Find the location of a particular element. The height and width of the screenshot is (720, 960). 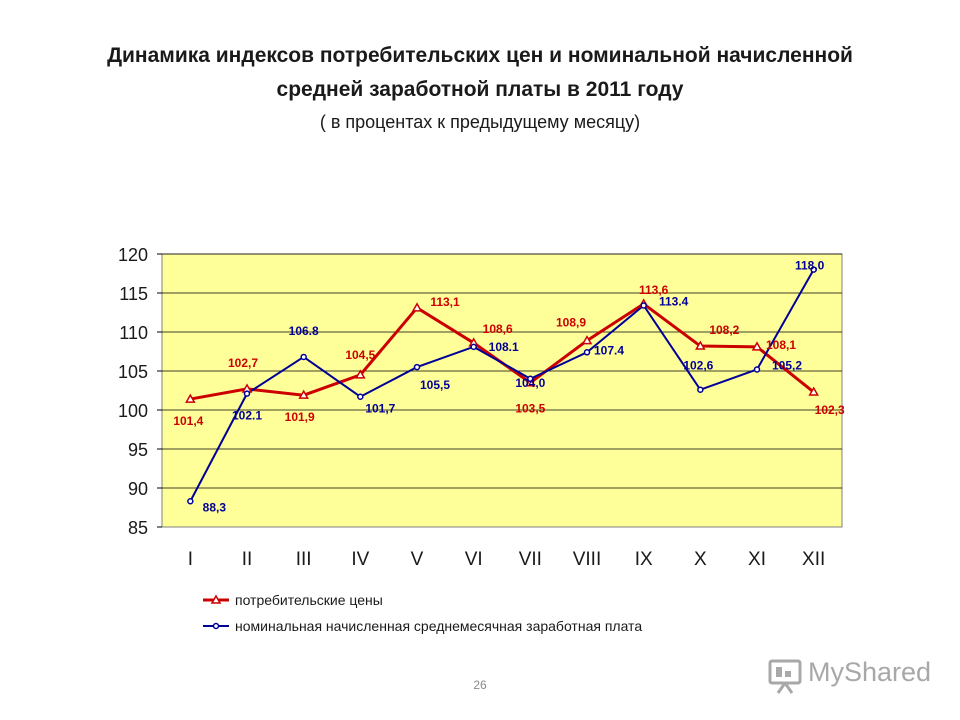

data-label-series-2: 102,6 is located at coordinates (698, 366).